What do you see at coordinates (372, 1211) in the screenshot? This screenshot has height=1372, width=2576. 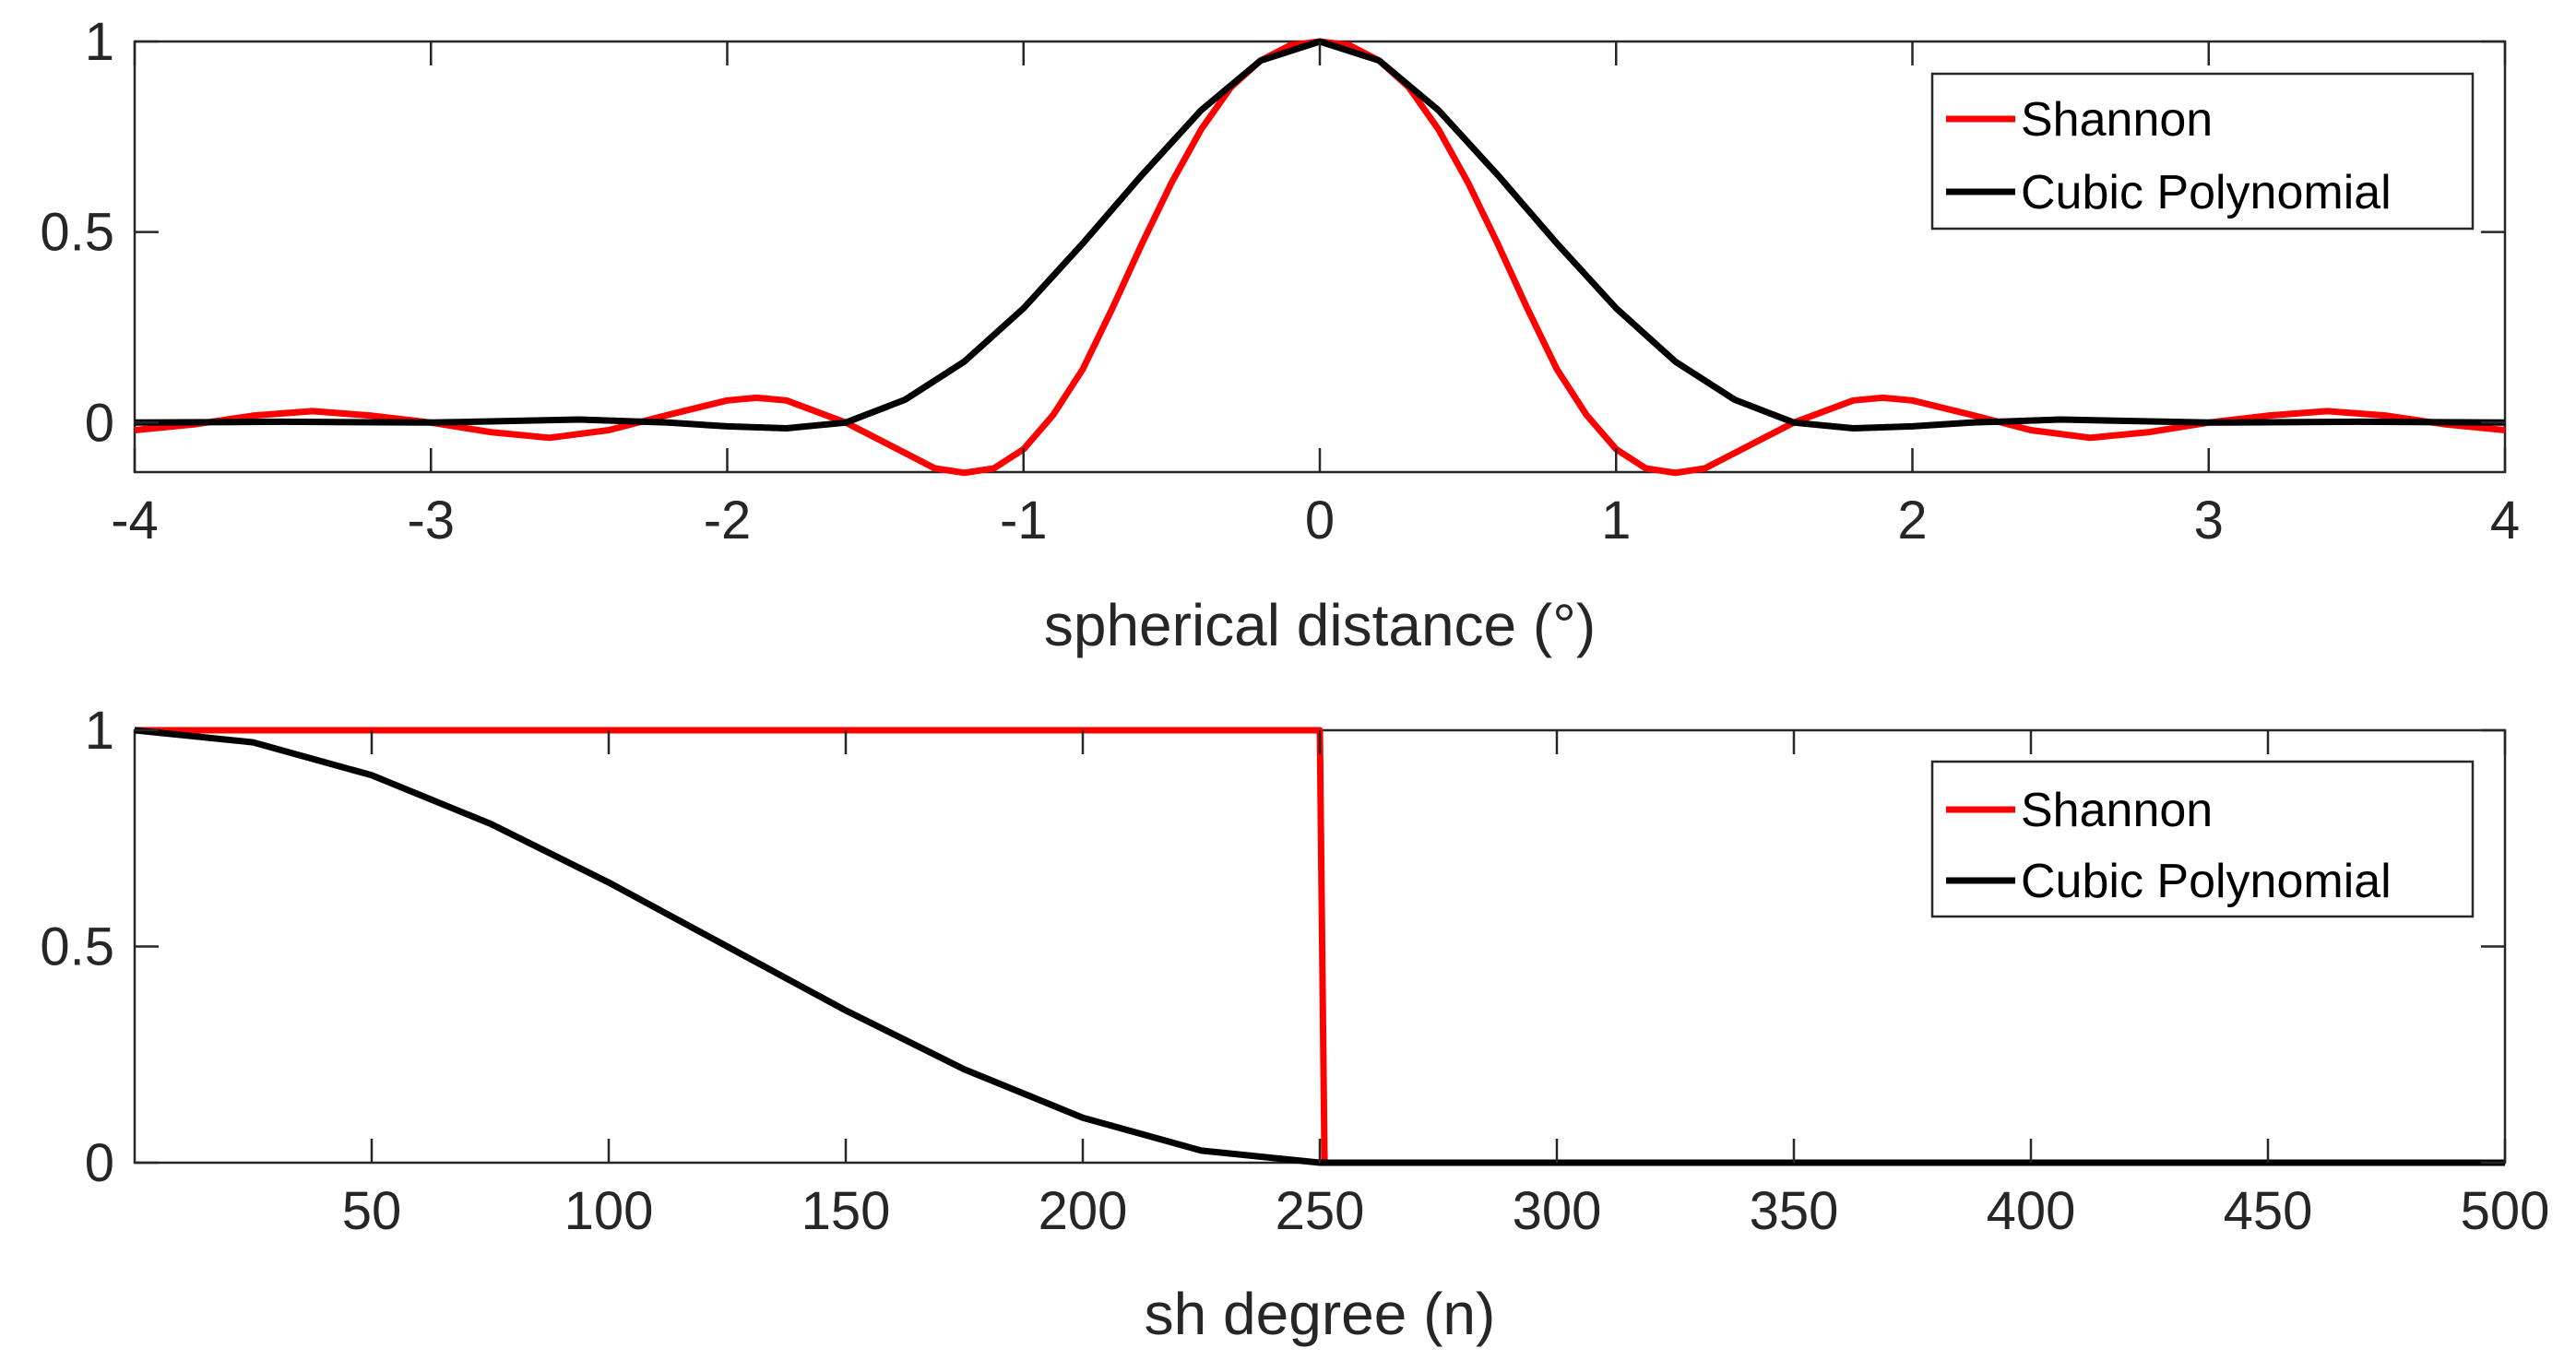 I see `x-tick-label: 50` at bounding box center [372, 1211].